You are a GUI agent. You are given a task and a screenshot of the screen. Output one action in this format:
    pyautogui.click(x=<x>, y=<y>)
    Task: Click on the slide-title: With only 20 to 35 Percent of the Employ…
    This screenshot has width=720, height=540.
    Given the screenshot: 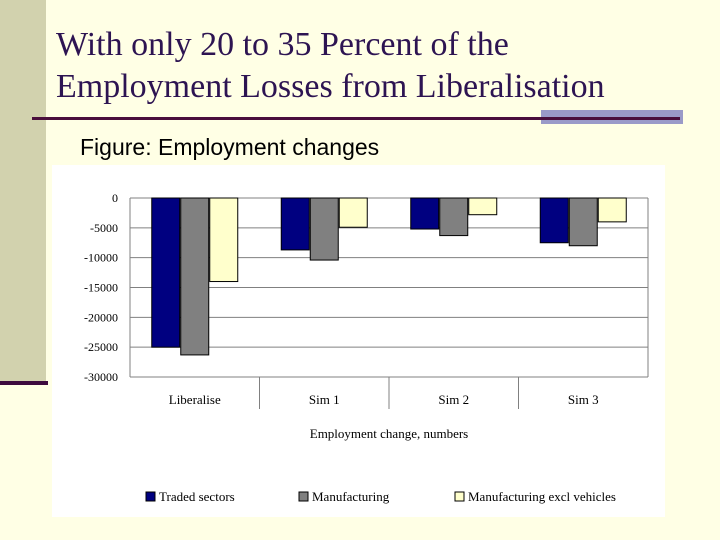 What is the action you would take?
    pyautogui.click(x=376, y=66)
    